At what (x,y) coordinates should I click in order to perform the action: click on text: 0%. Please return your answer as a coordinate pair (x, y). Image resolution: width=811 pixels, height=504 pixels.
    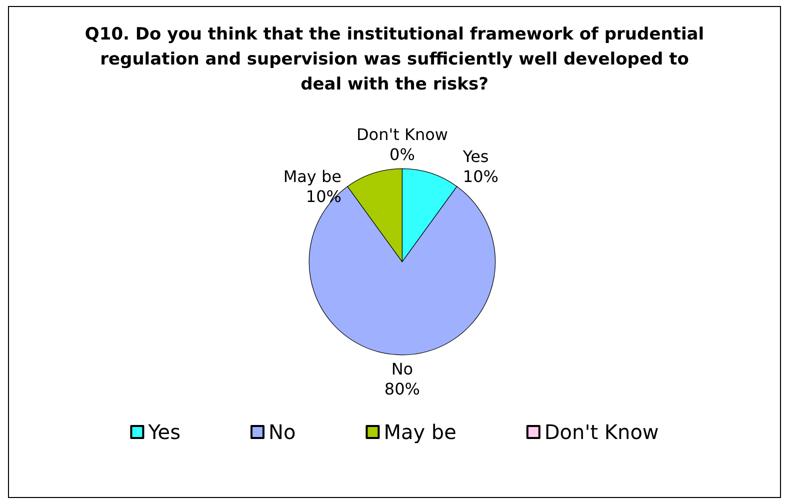
    Looking at the image, I should click on (402, 154).